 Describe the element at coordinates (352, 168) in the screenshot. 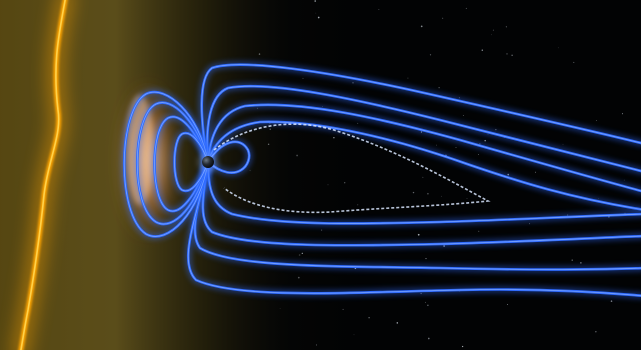

I see `neutral-sheet` at that location.